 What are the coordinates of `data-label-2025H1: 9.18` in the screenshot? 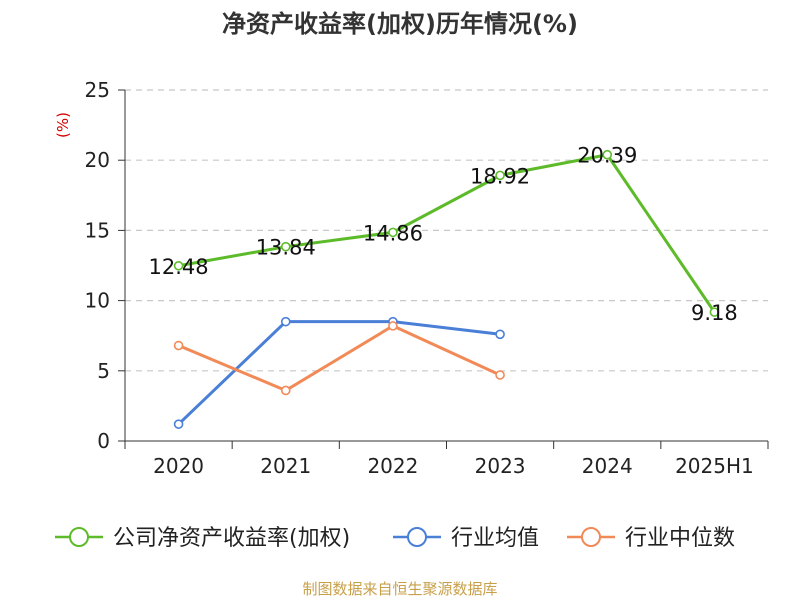 It's located at (714, 313).